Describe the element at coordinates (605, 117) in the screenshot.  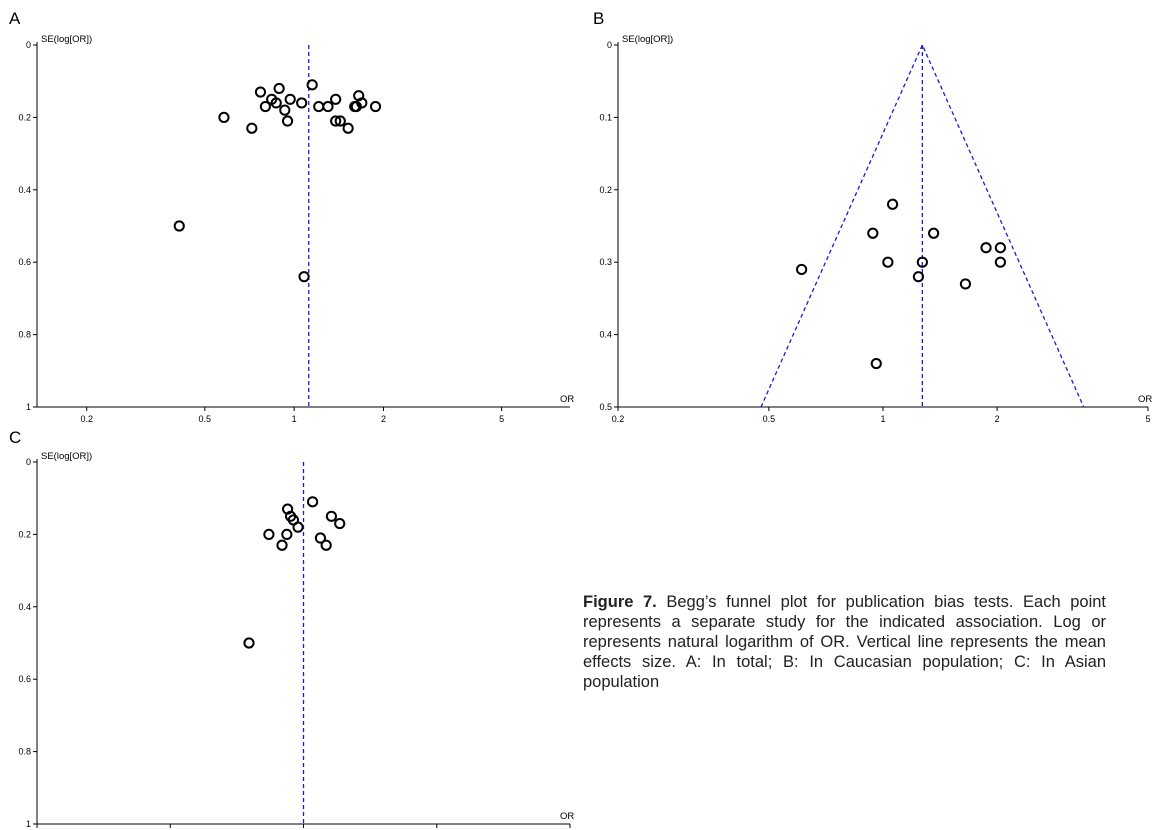
I see `y-tick-label: 0.1` at that location.